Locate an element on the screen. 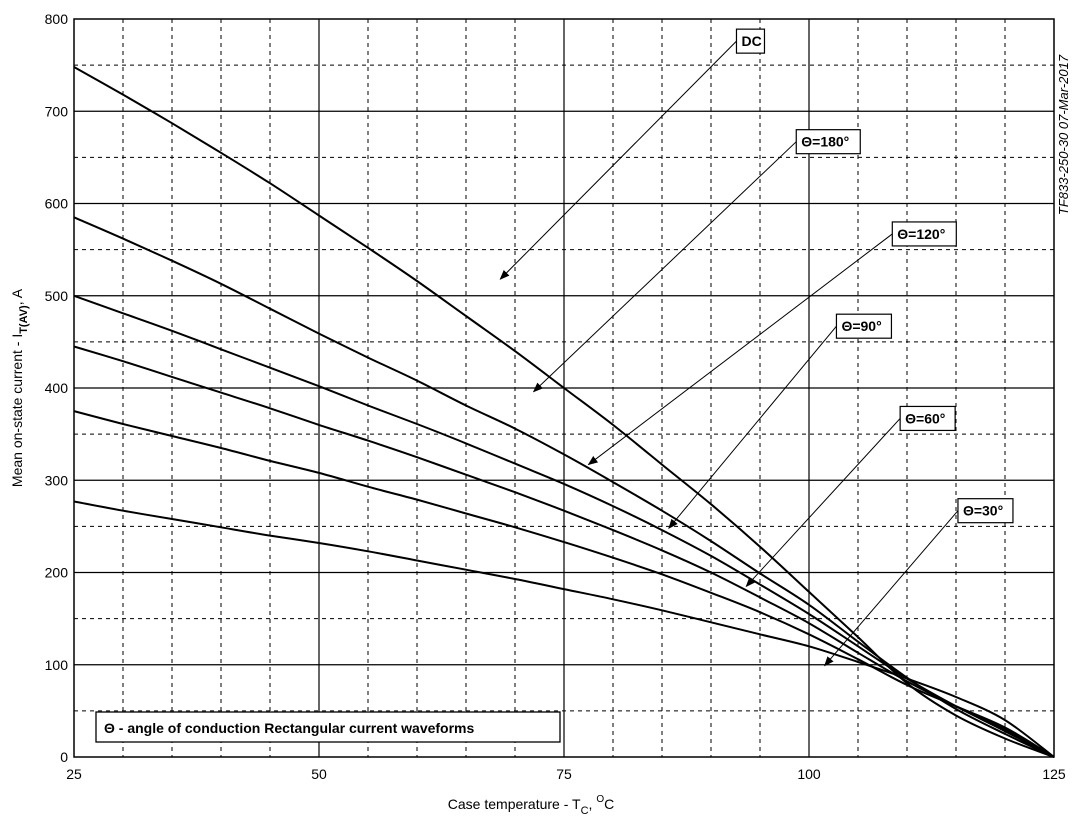 Image resolution: width=1078 pixels, height=823 pixels. x-axis-title-tail: , is located at coordinates (593, 804).